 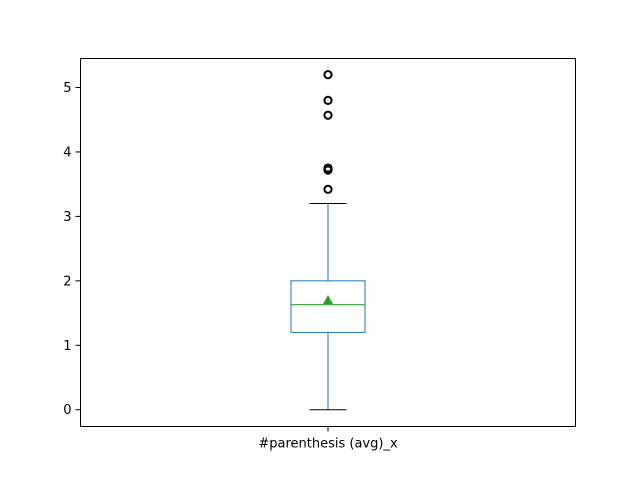 I want to click on y-tick-label: 3, so click(x=67, y=217).